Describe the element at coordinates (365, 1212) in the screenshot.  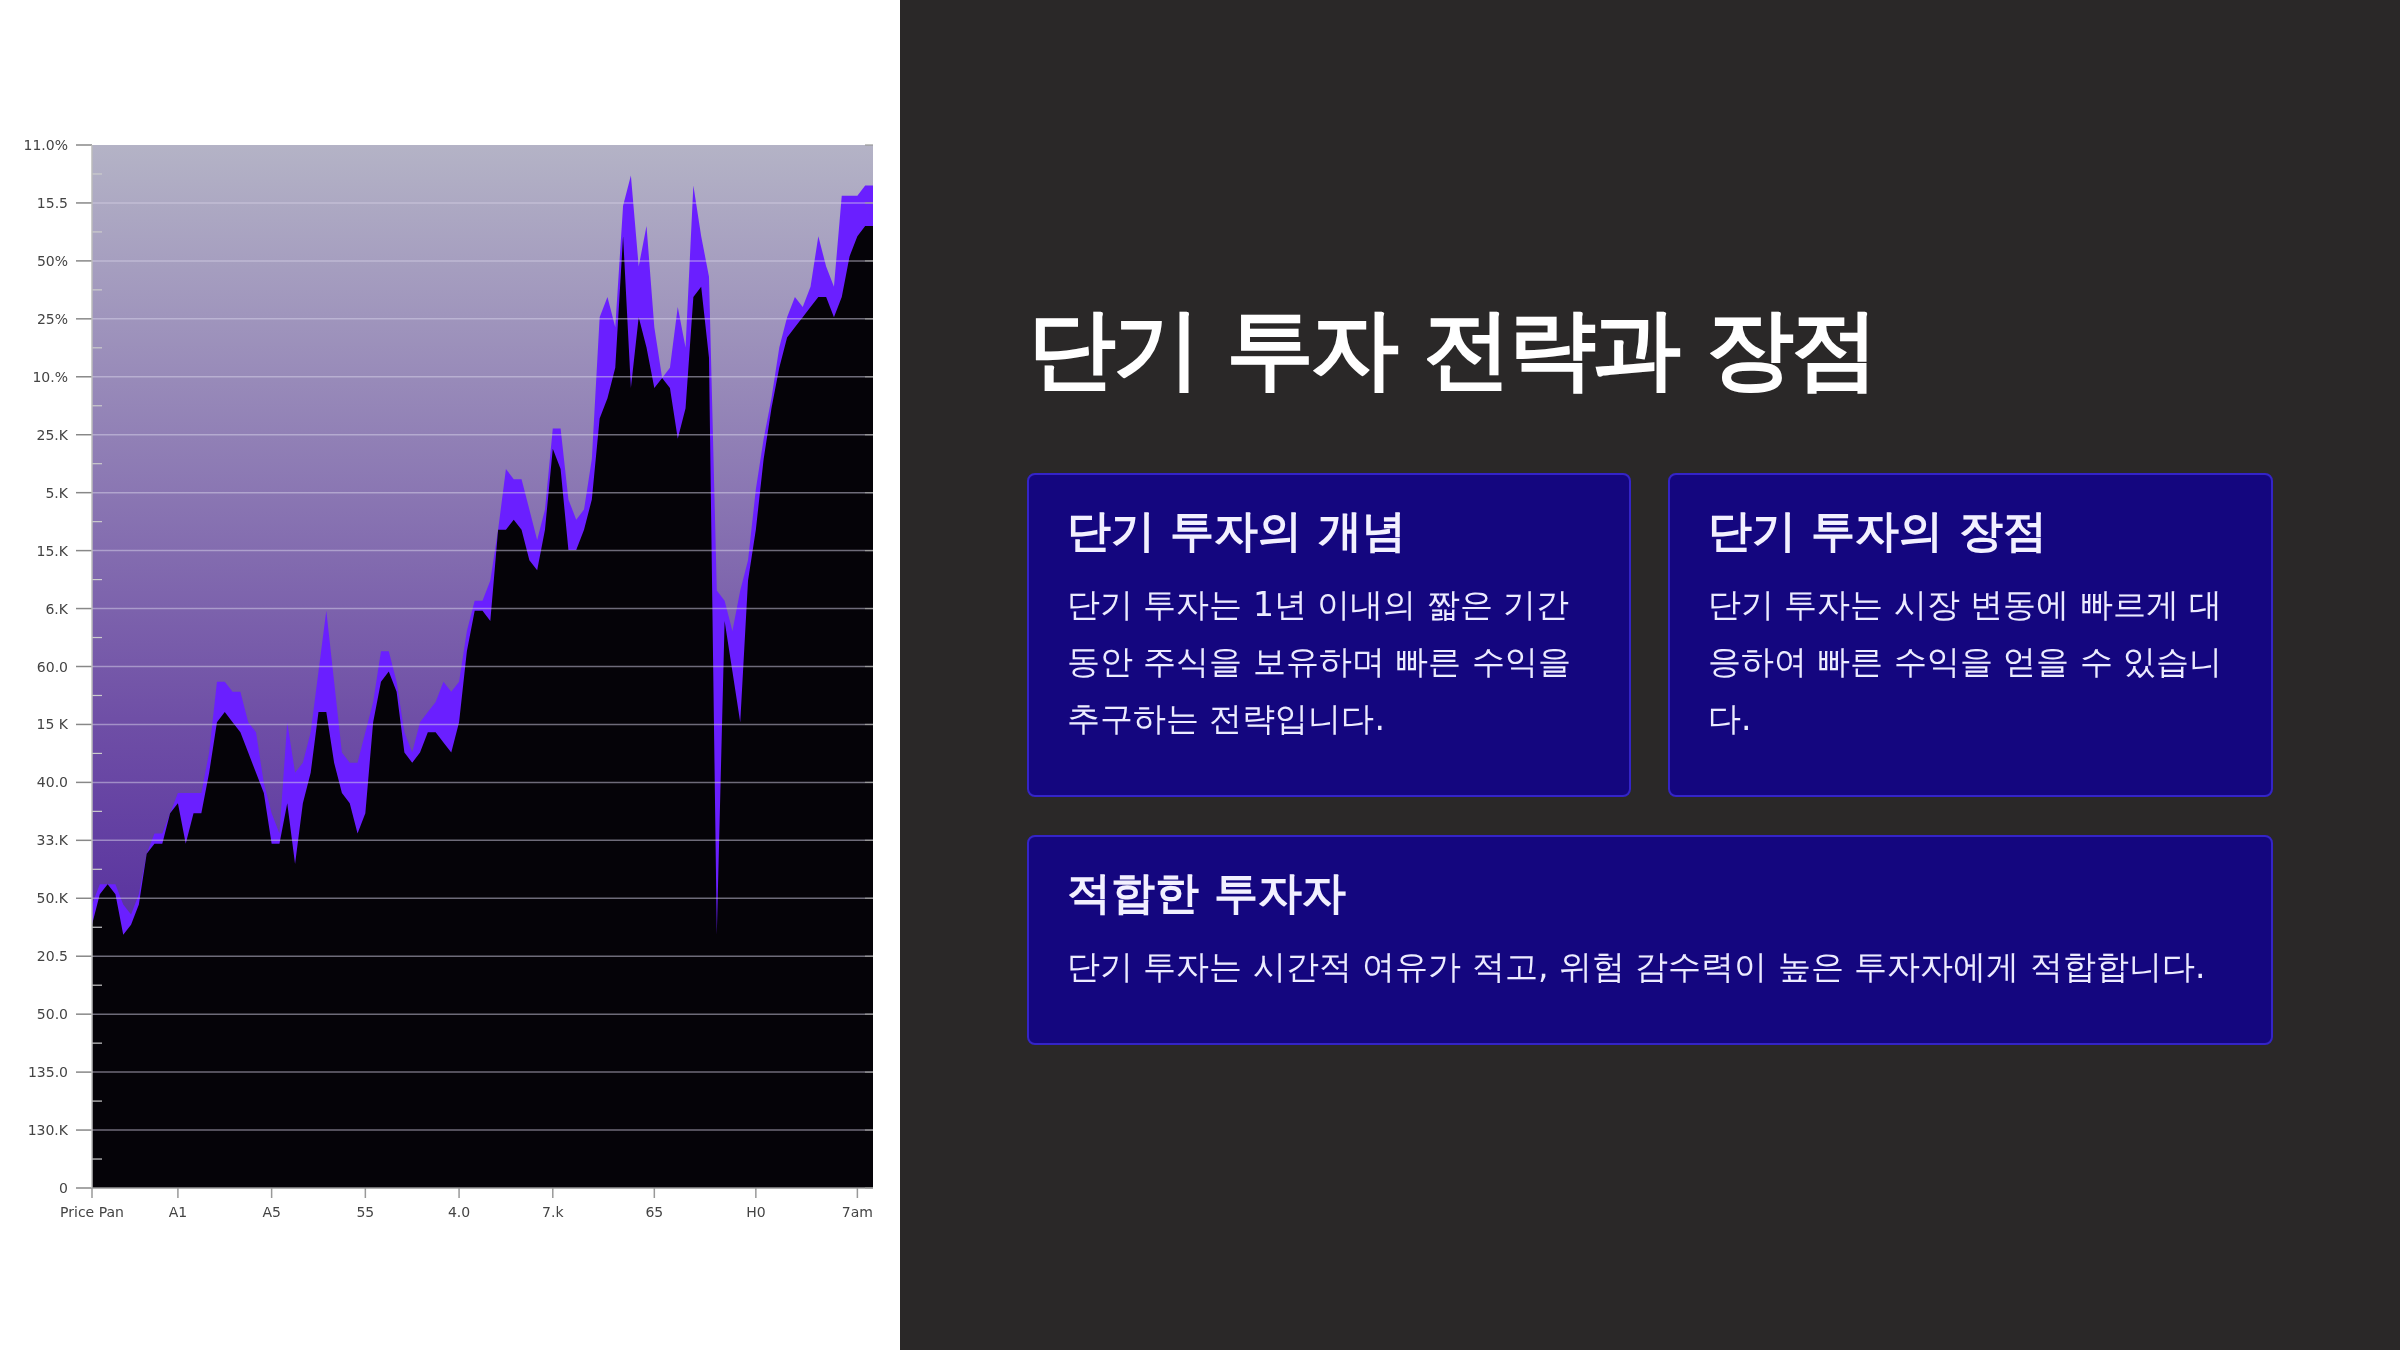
I see `x-tick-label: 55` at that location.